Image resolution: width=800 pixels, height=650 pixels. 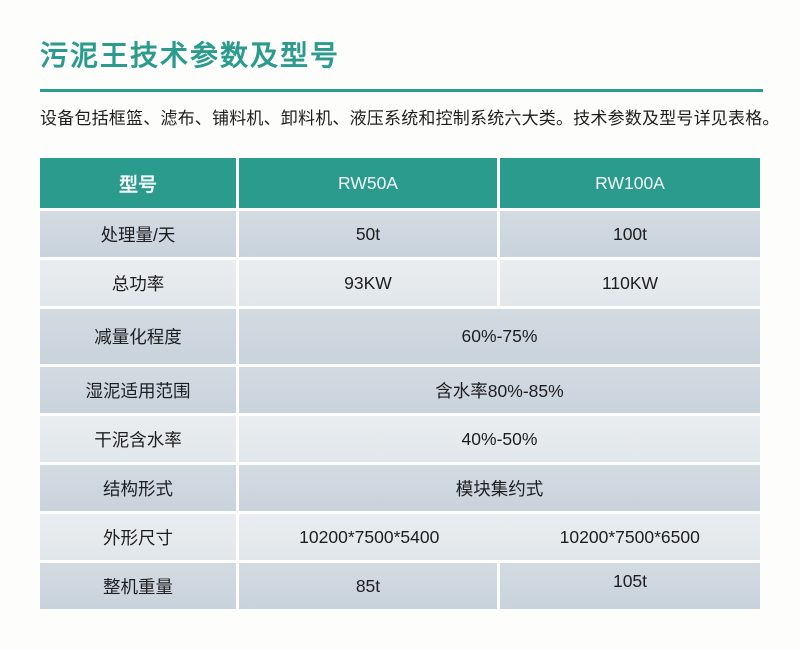 What do you see at coordinates (138, 337) in the screenshot?
I see `row-label-cell: 减量化程度` at bounding box center [138, 337].